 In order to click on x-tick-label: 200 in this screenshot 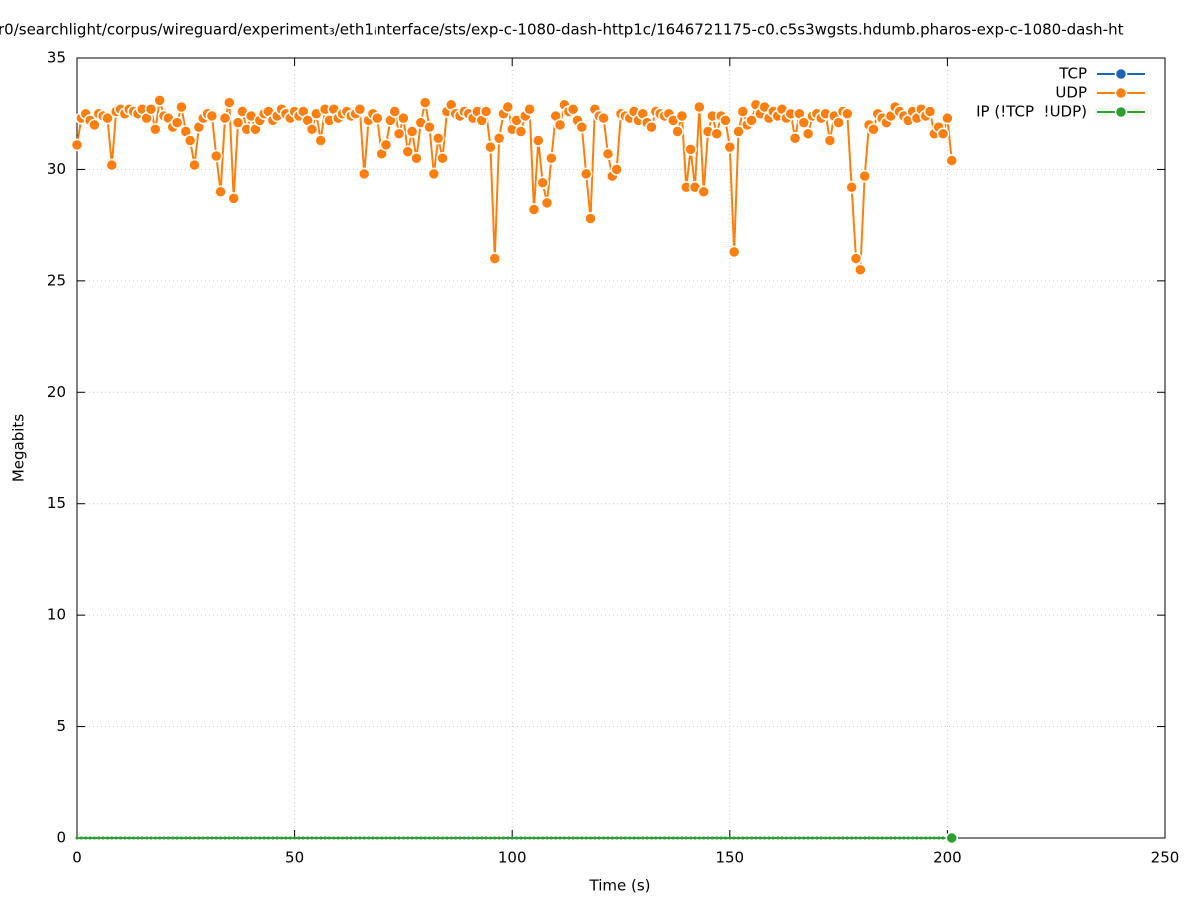, I will do `click(947, 858)`.